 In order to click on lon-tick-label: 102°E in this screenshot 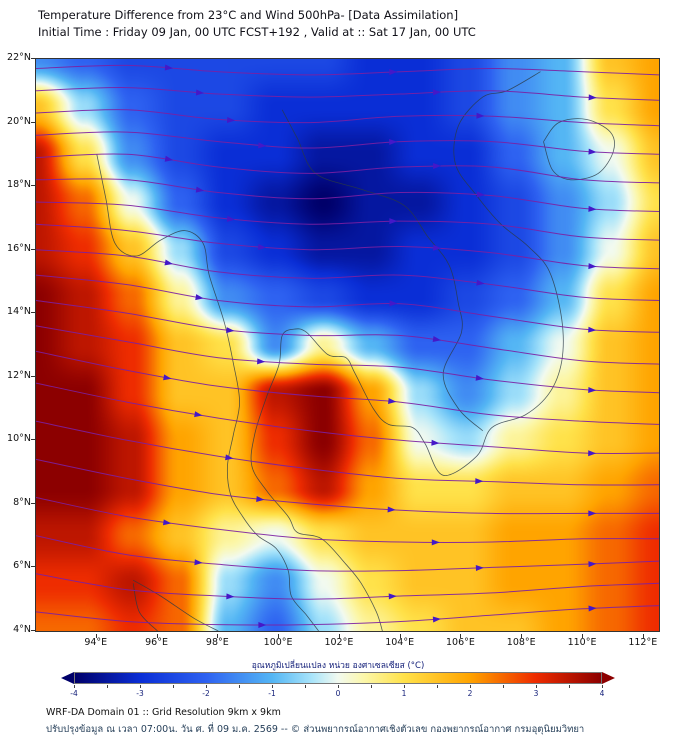, I will do `click(339, 642)`.